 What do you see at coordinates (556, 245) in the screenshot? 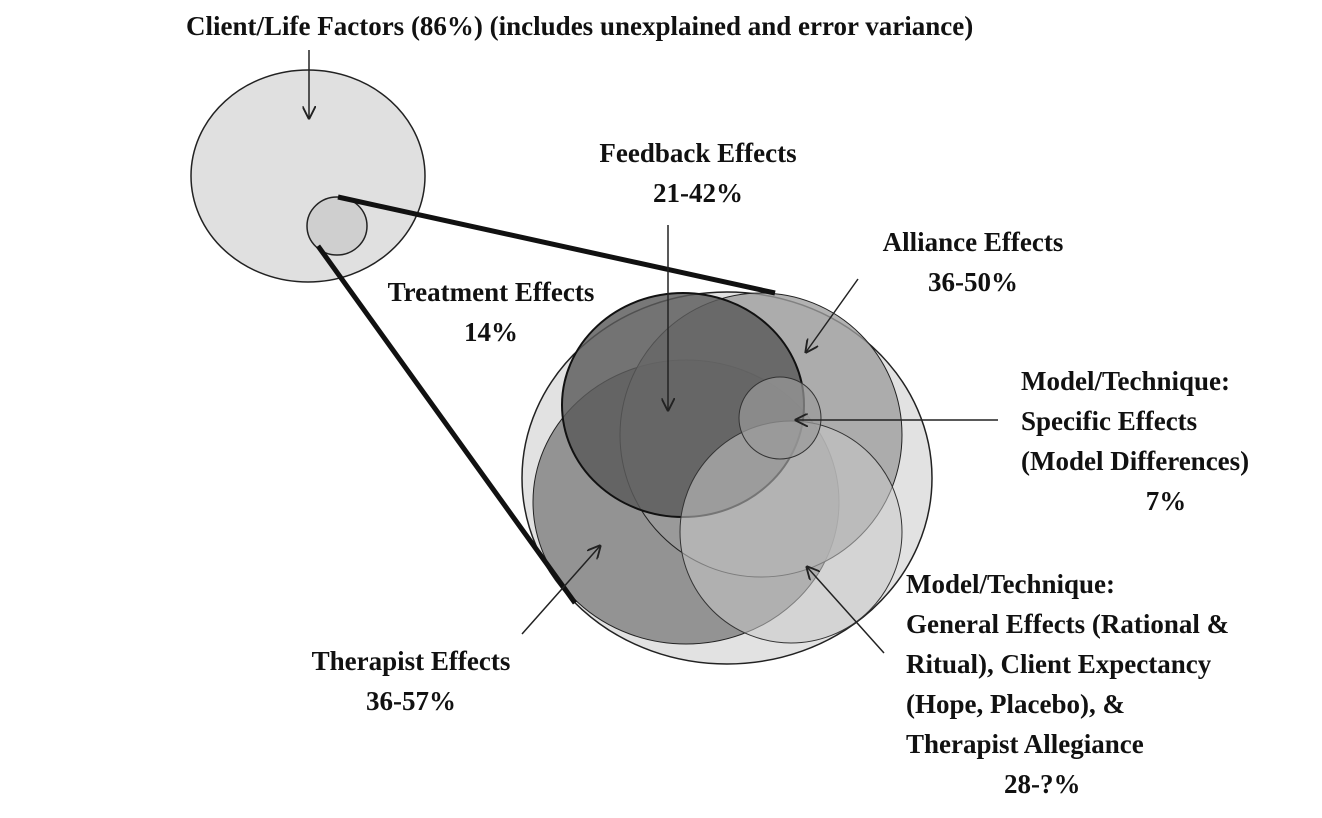
I see `zoom-connector-top` at bounding box center [556, 245].